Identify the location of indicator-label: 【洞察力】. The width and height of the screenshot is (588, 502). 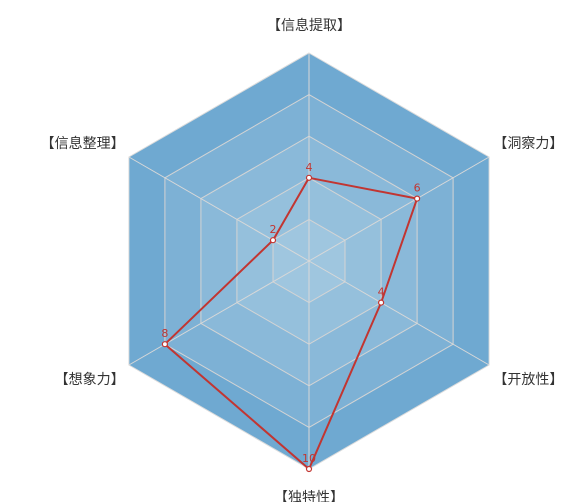
(528, 143).